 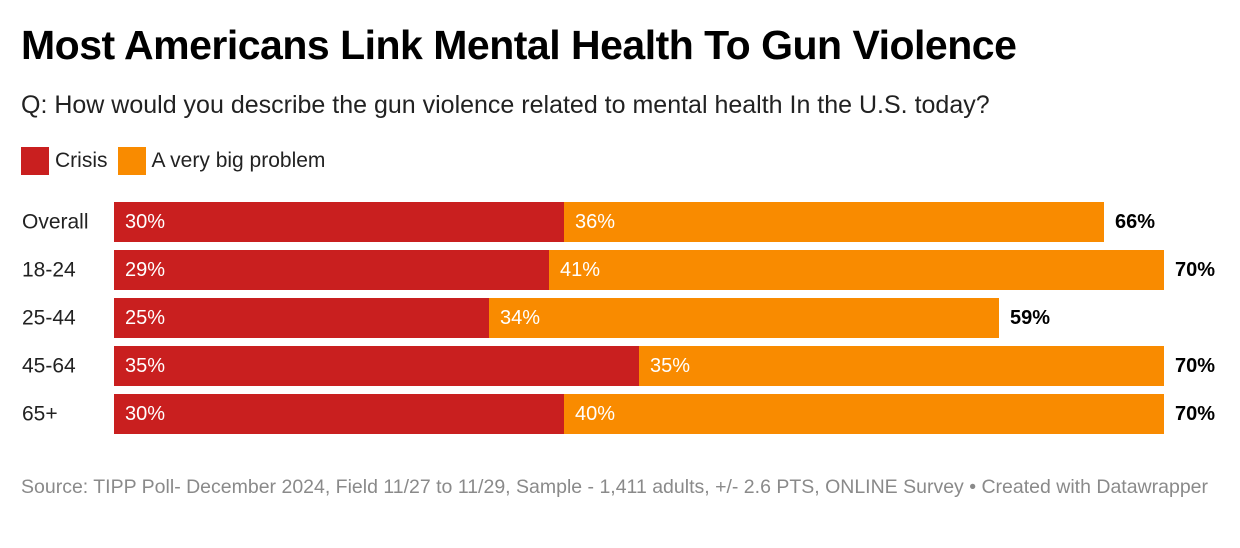 I want to click on bar-total-label: 59%, so click(x=1030, y=318).